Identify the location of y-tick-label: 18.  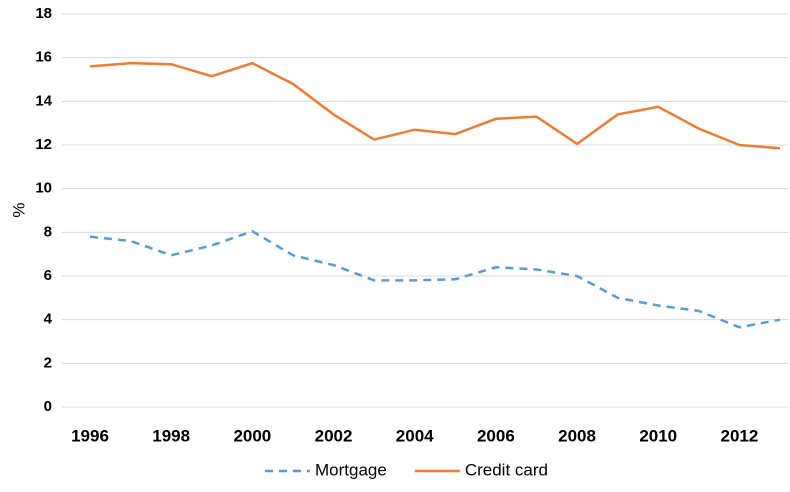
(43, 13).